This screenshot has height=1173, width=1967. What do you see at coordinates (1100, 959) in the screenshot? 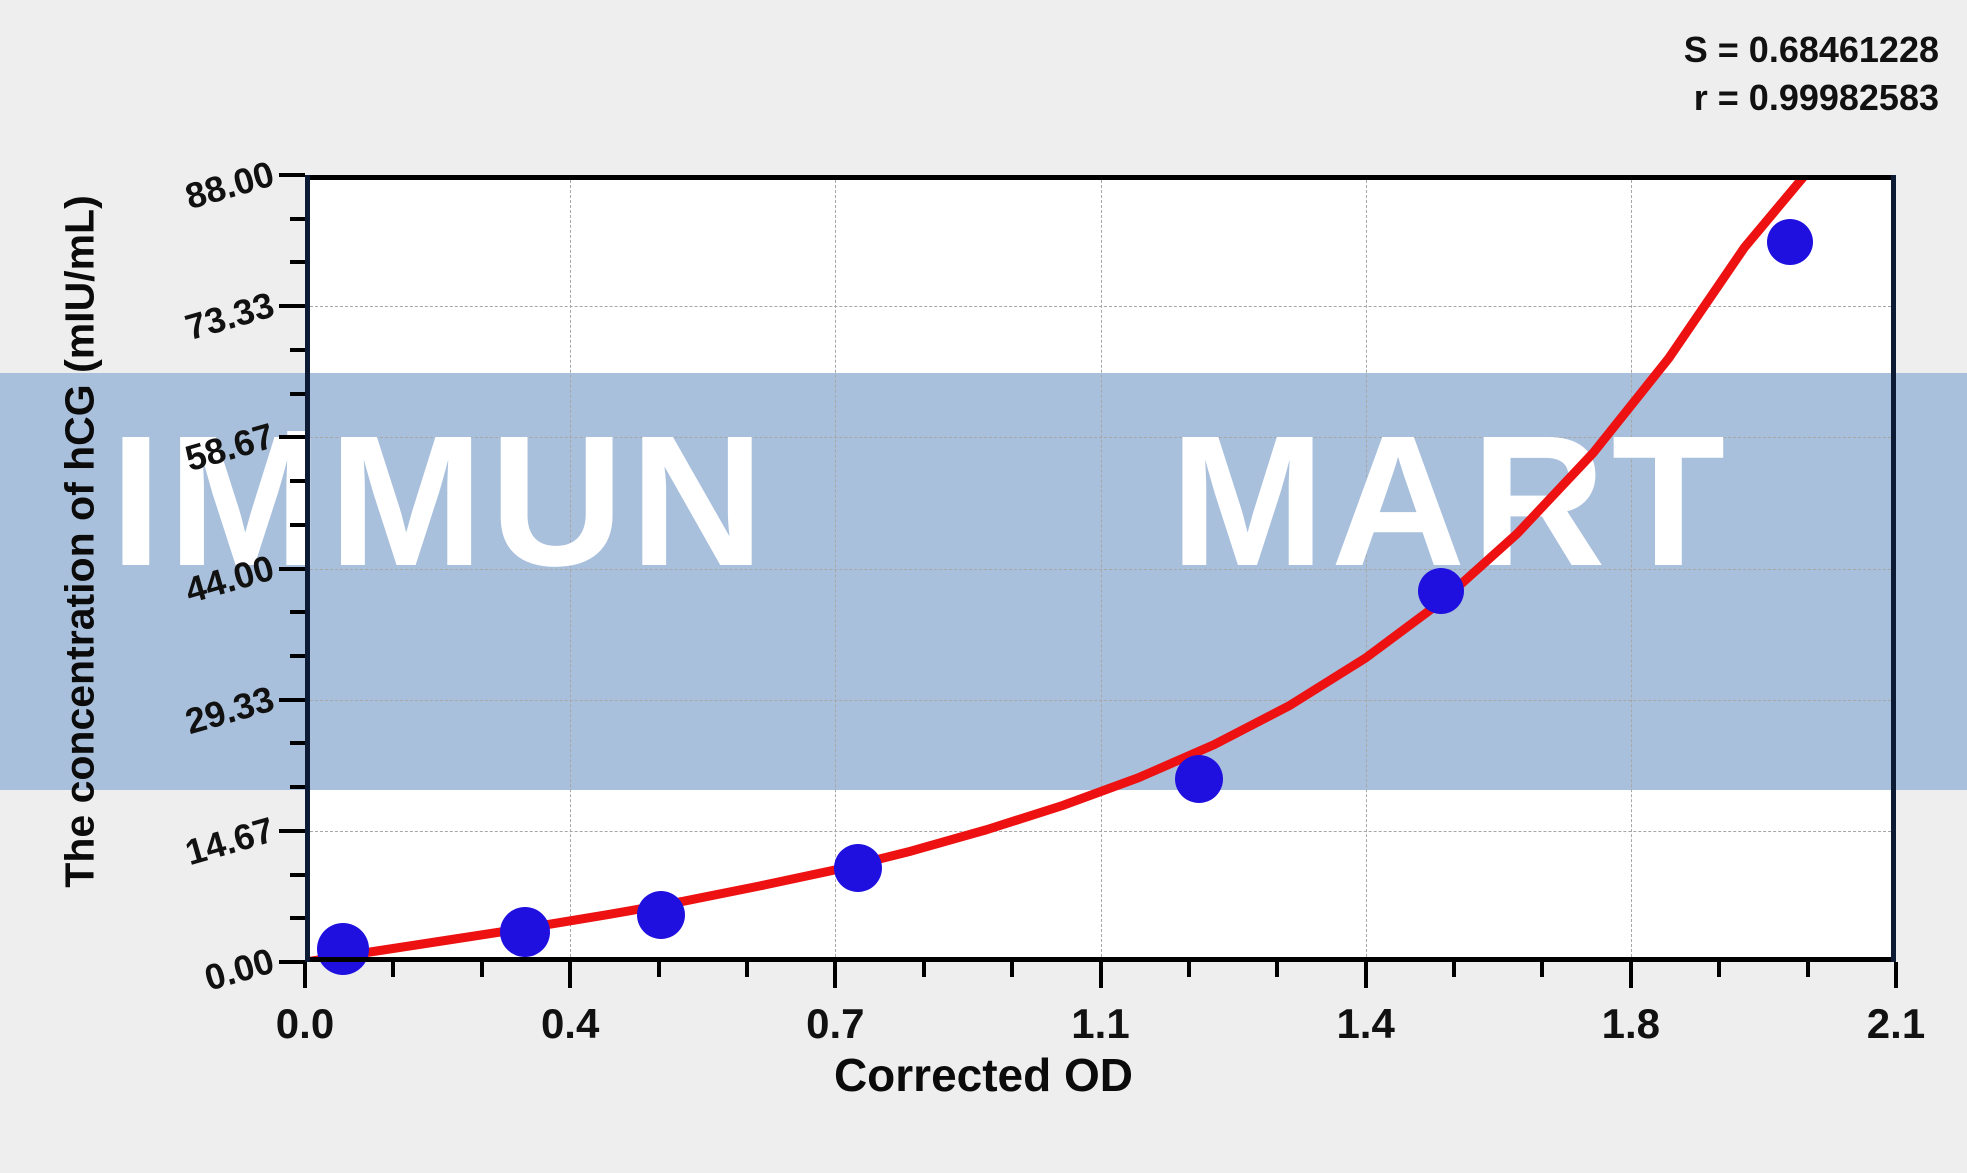
I see `plot-border-bottom` at bounding box center [1100, 959].